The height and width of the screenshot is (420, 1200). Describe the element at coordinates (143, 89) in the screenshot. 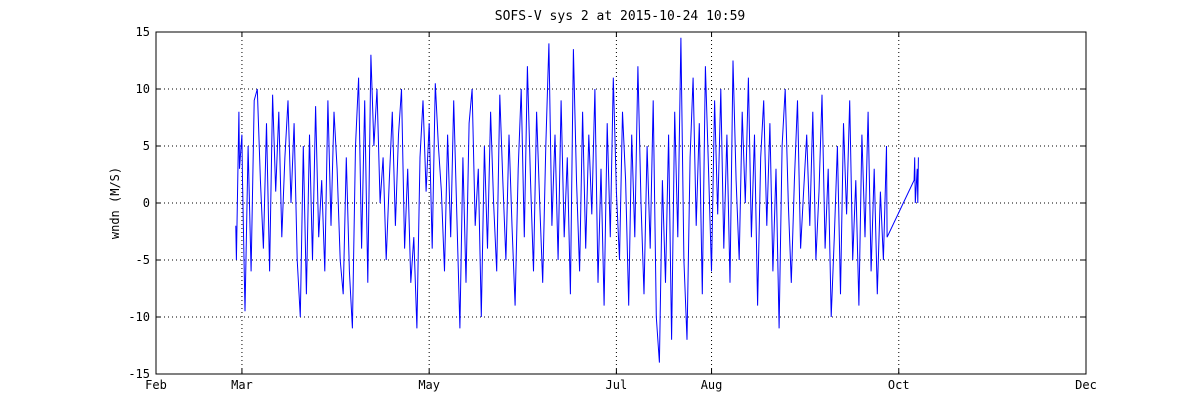

I see `y-tick-label: 10` at that location.